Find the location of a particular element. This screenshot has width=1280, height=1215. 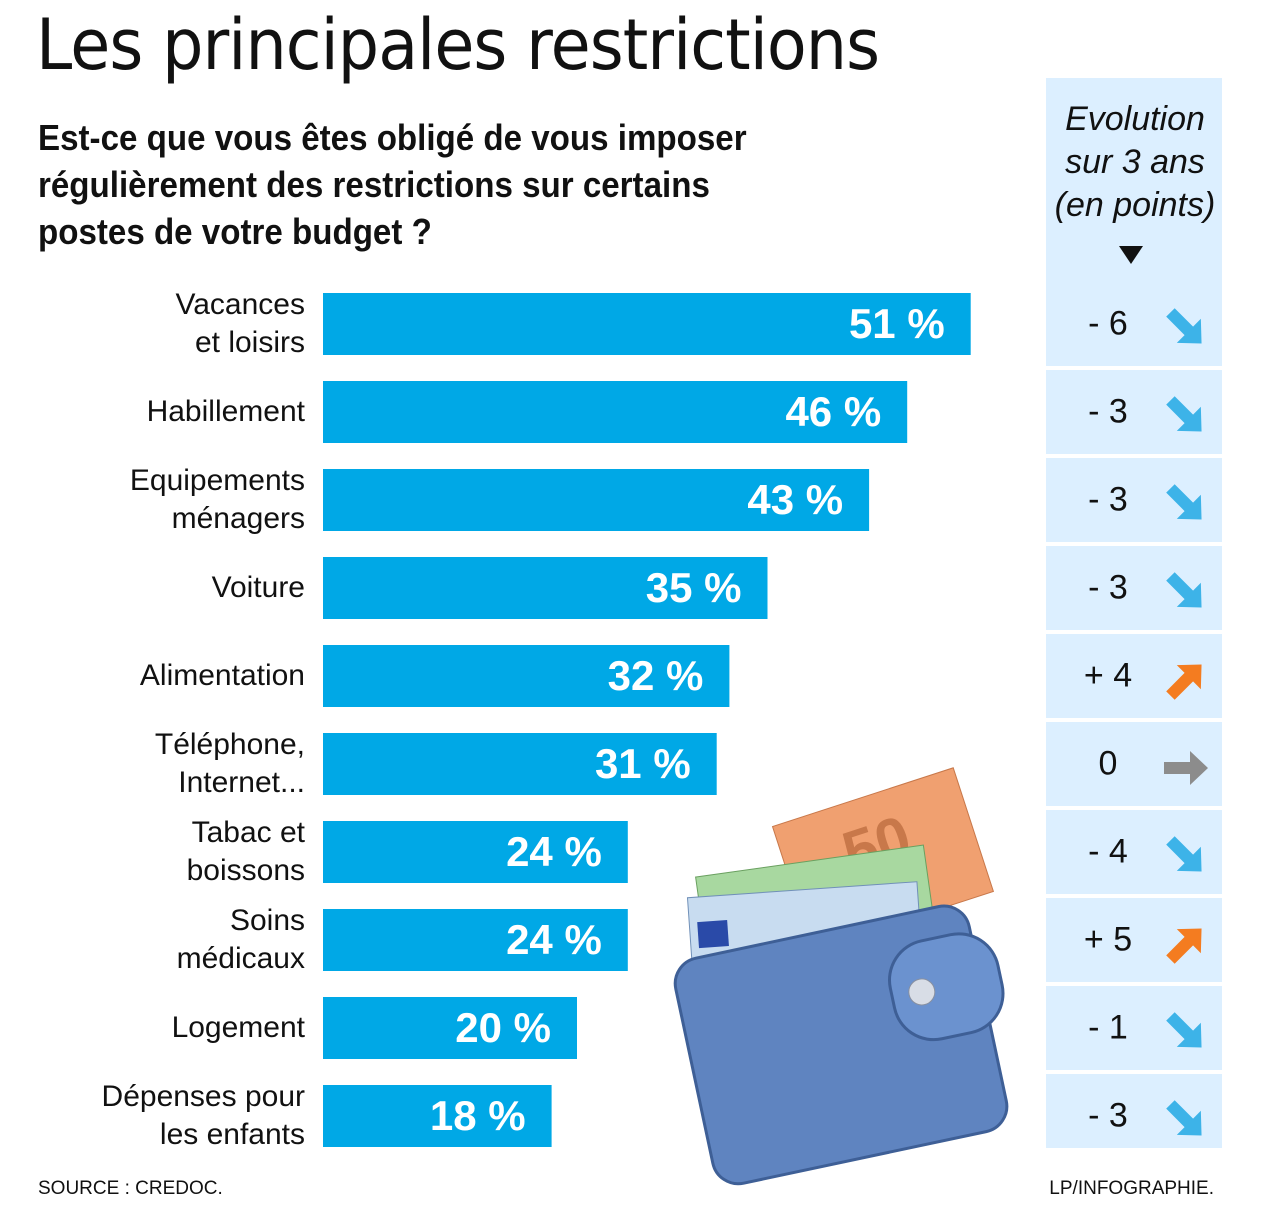

evolution-label: + 5 is located at coordinates (1108, 939).